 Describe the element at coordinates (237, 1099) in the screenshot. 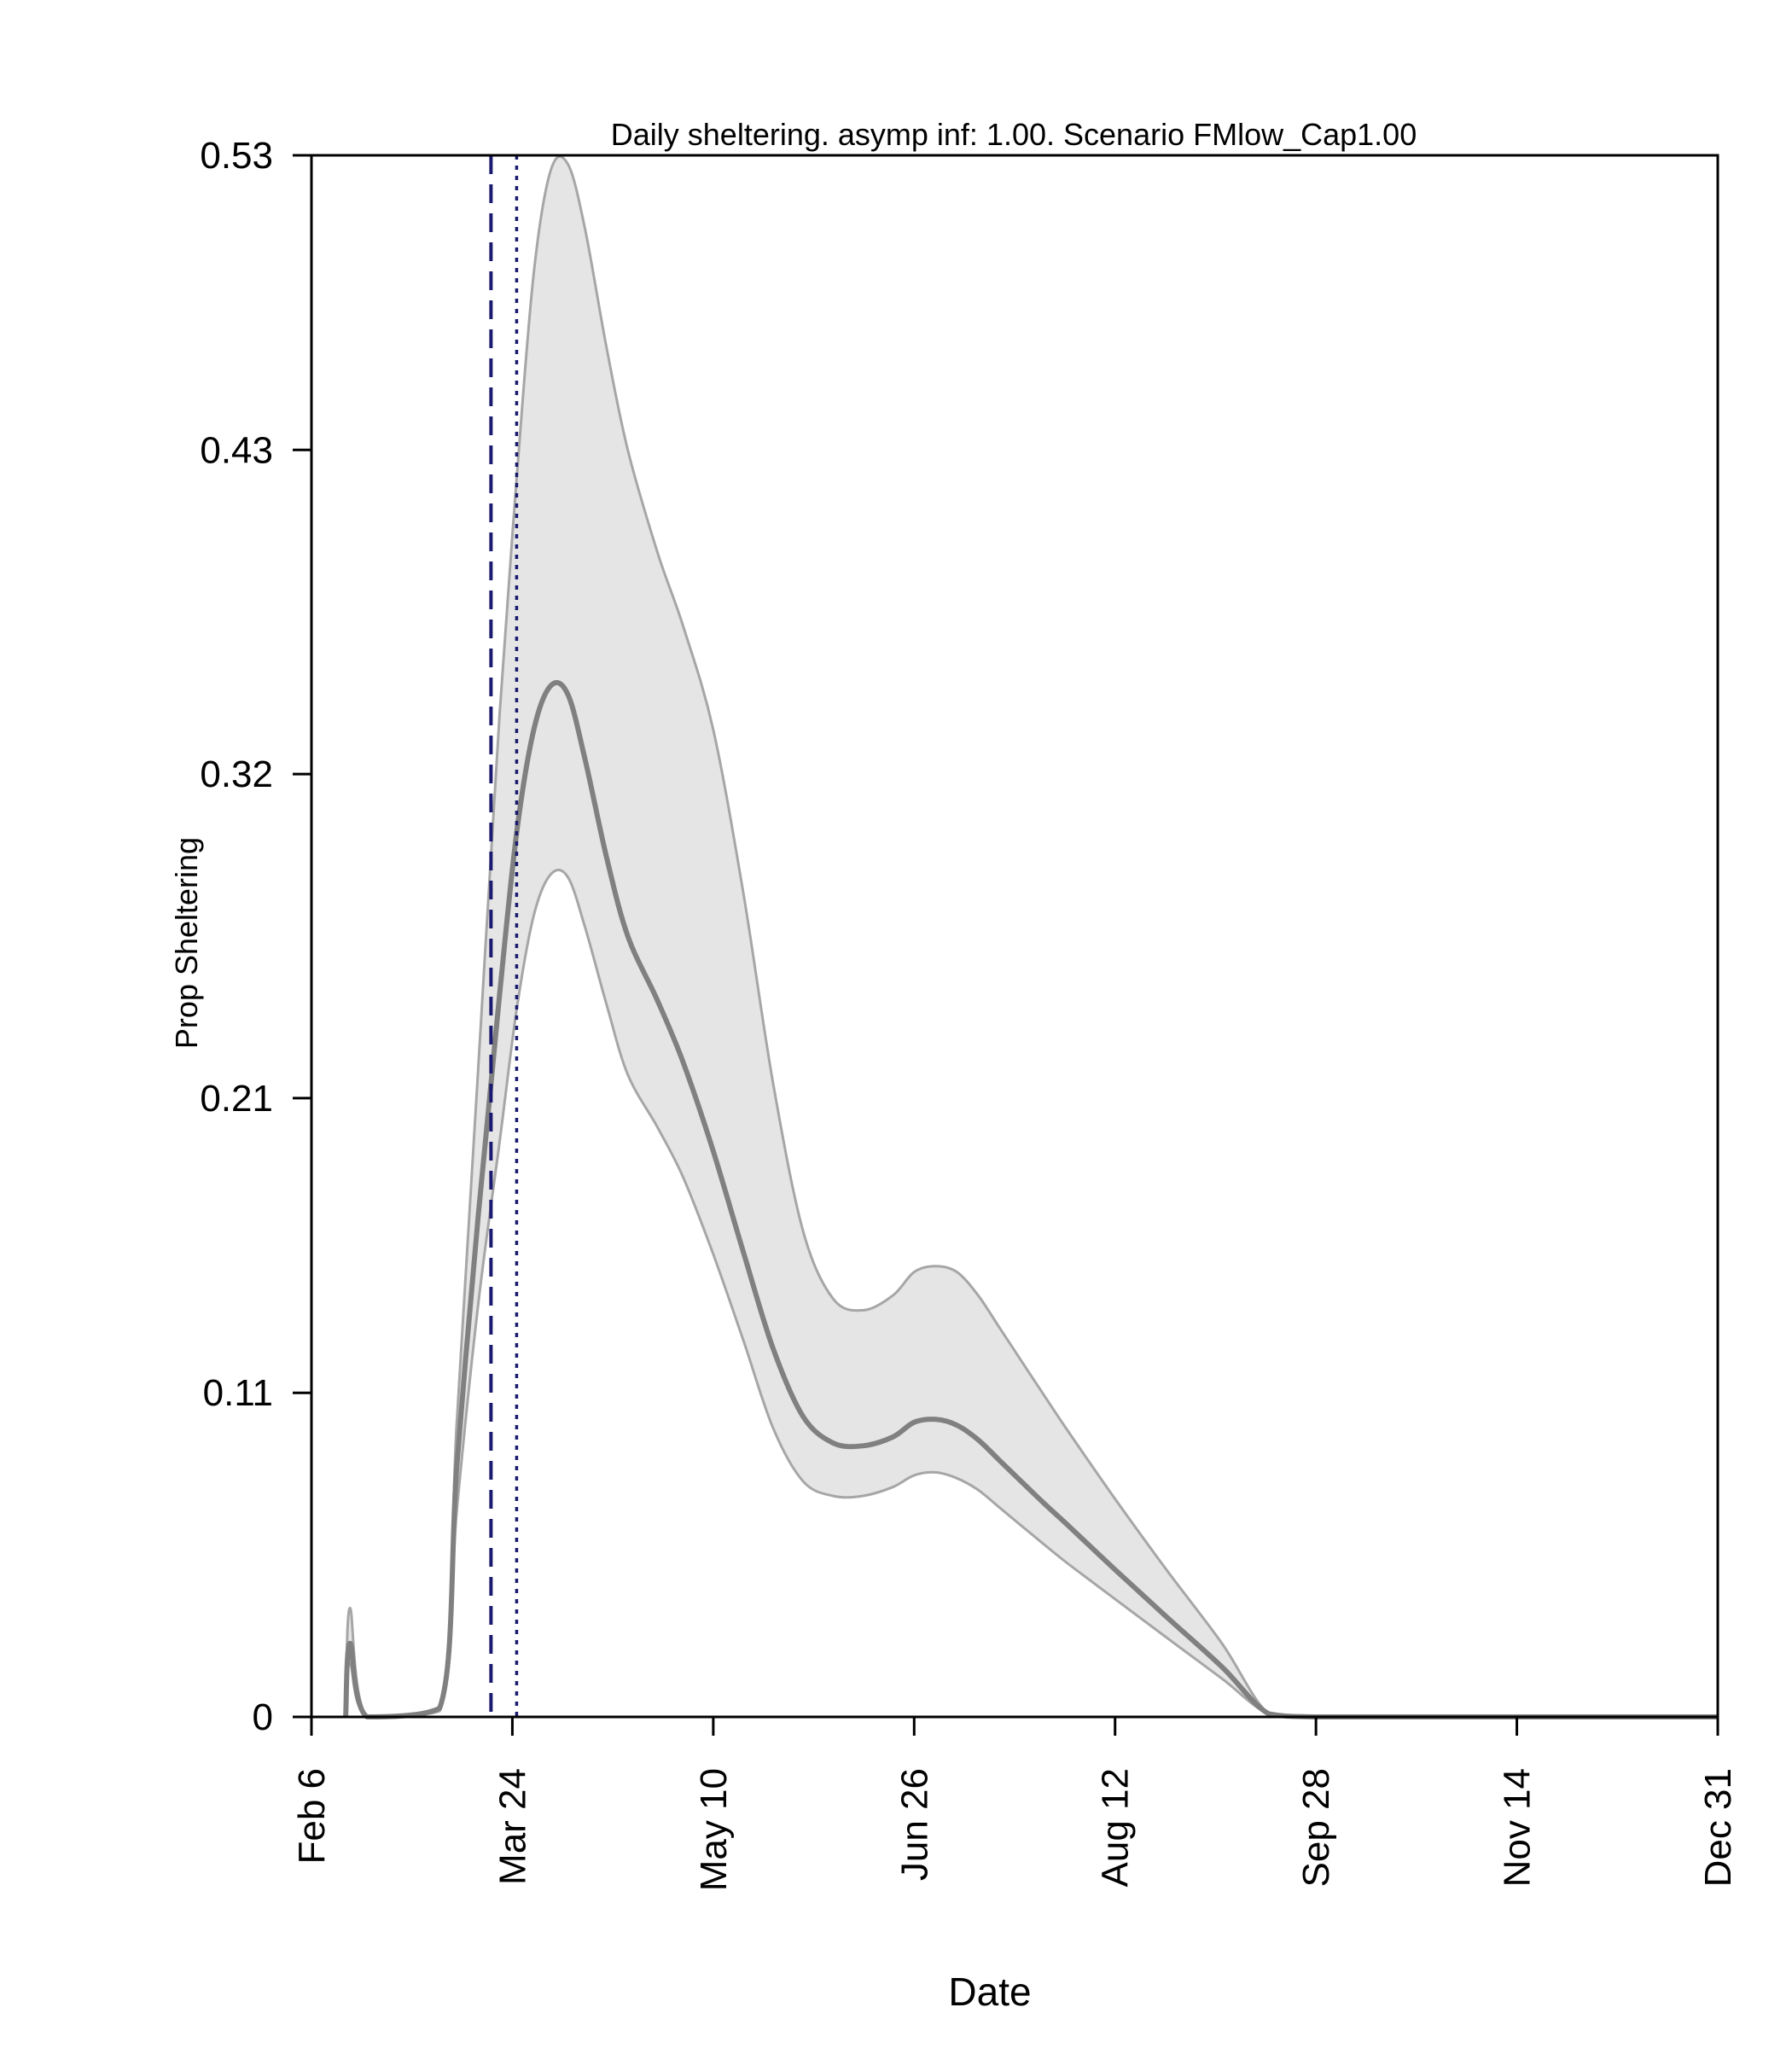

I see `y-tick-label: 0.21` at that location.